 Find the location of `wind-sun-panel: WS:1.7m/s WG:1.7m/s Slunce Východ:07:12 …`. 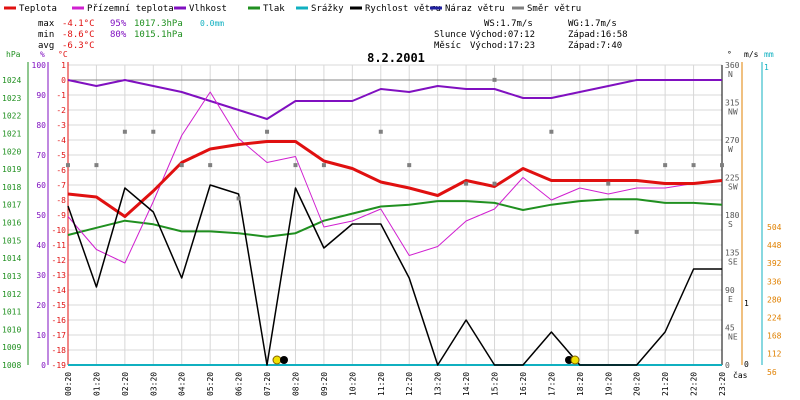

wind-sun-panel: WS:1.7m/s WG:1.7m/s Slunce Východ:07:12 … is located at coordinates (531, 35).